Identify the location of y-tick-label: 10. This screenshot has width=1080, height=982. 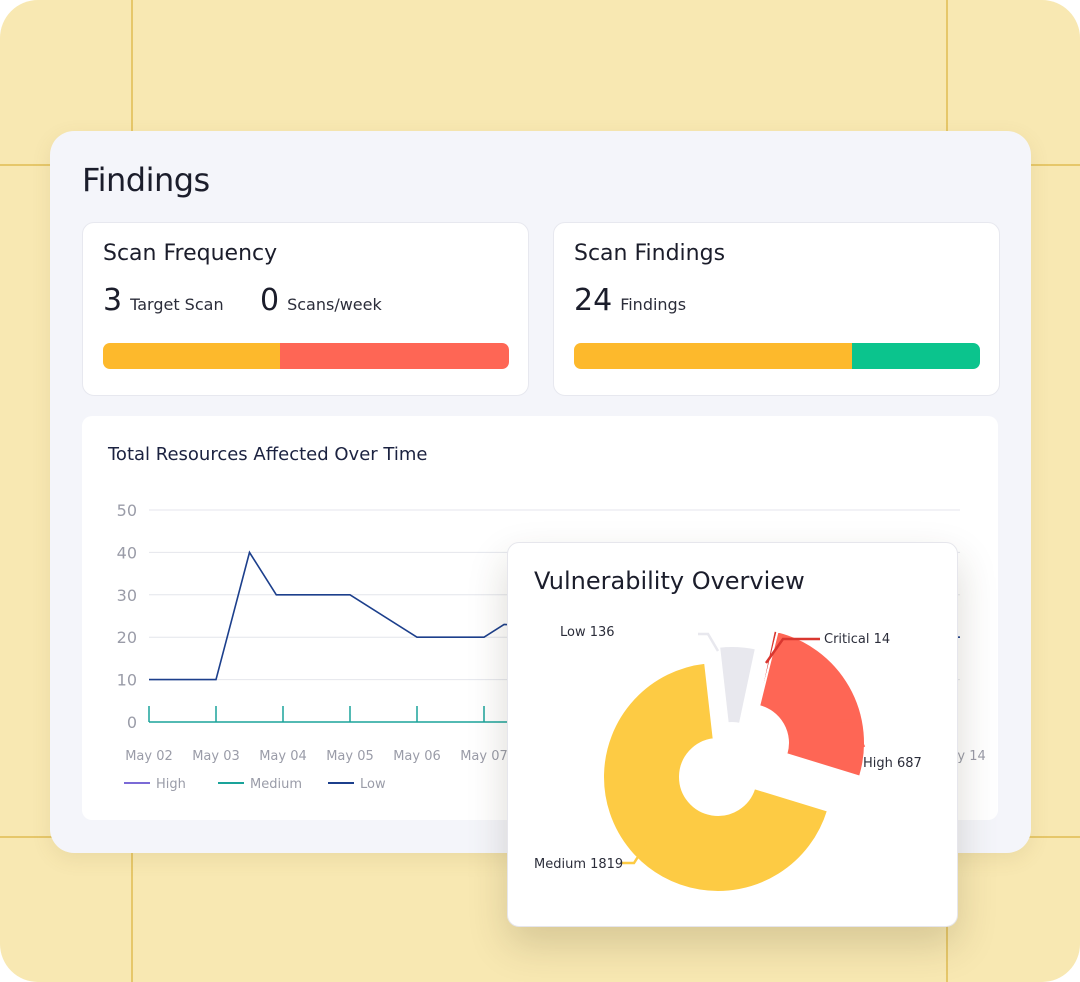
(127, 680).